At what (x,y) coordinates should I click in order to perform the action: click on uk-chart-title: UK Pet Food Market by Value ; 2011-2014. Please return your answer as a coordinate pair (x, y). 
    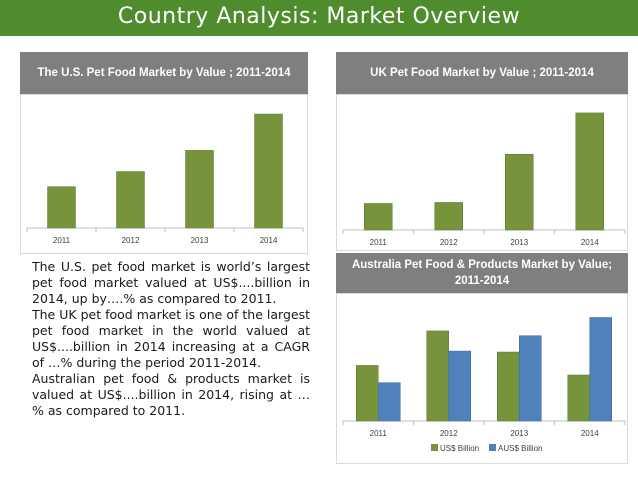
    Looking at the image, I should click on (482, 73).